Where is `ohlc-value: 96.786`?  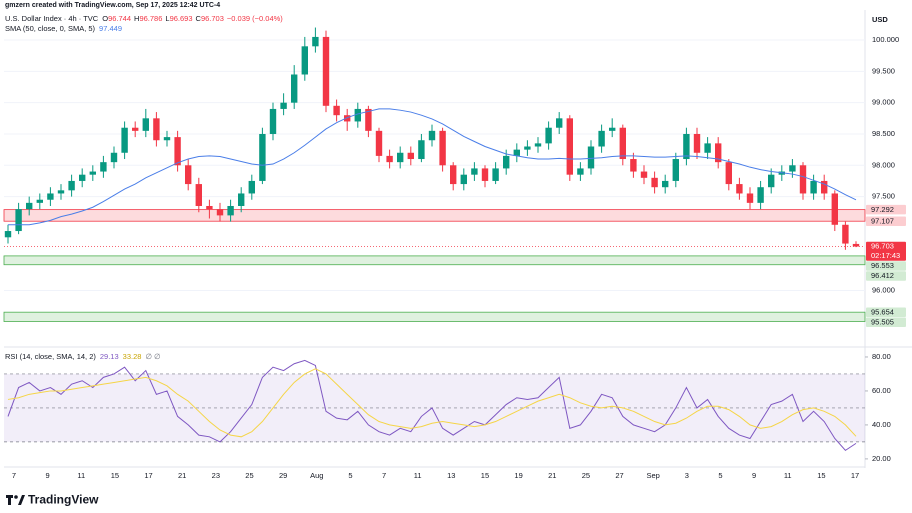 ohlc-value: 96.786 is located at coordinates (150, 18).